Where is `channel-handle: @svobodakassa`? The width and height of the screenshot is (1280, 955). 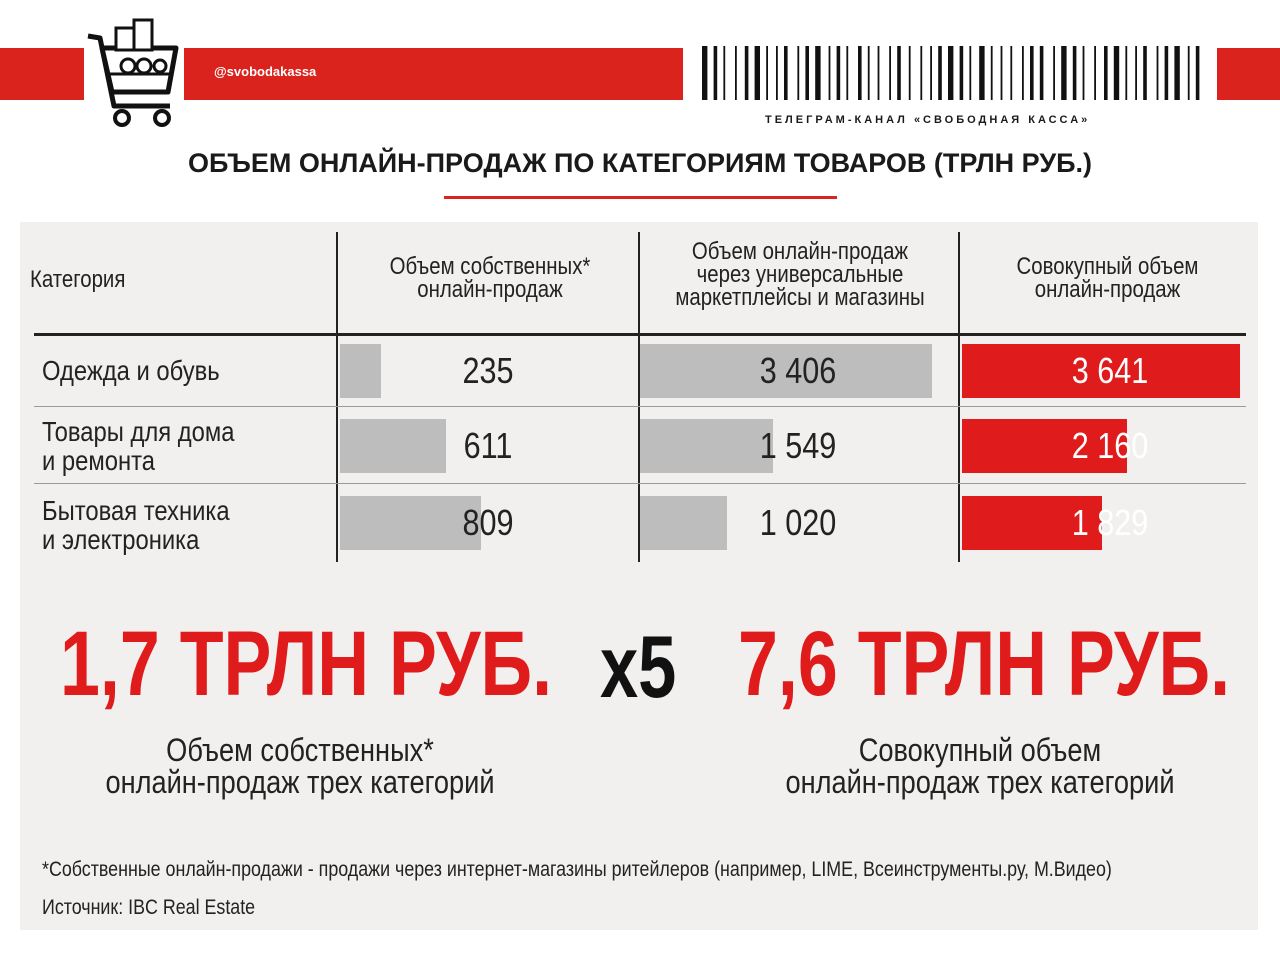
channel-handle: @svobodakassa is located at coordinates (265, 71).